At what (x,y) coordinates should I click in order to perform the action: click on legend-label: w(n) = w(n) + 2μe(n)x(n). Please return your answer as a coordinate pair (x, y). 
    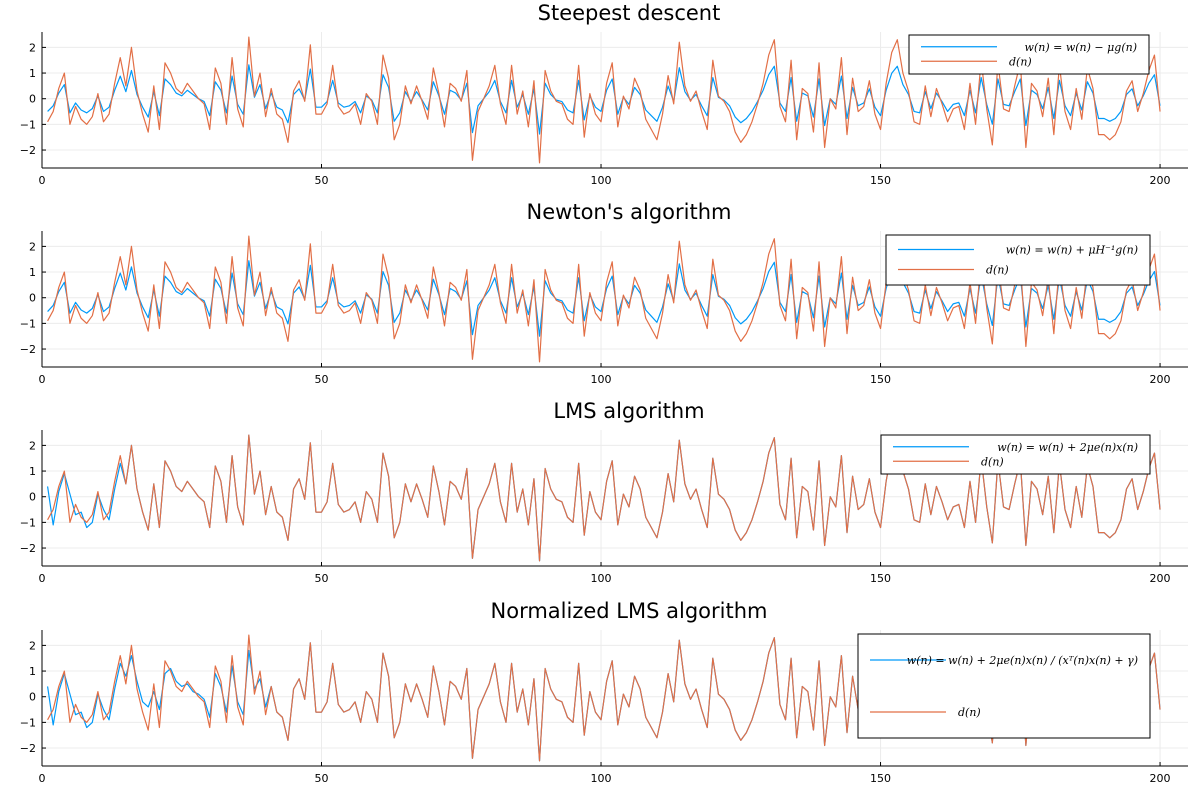
    Looking at the image, I should click on (1067, 447).